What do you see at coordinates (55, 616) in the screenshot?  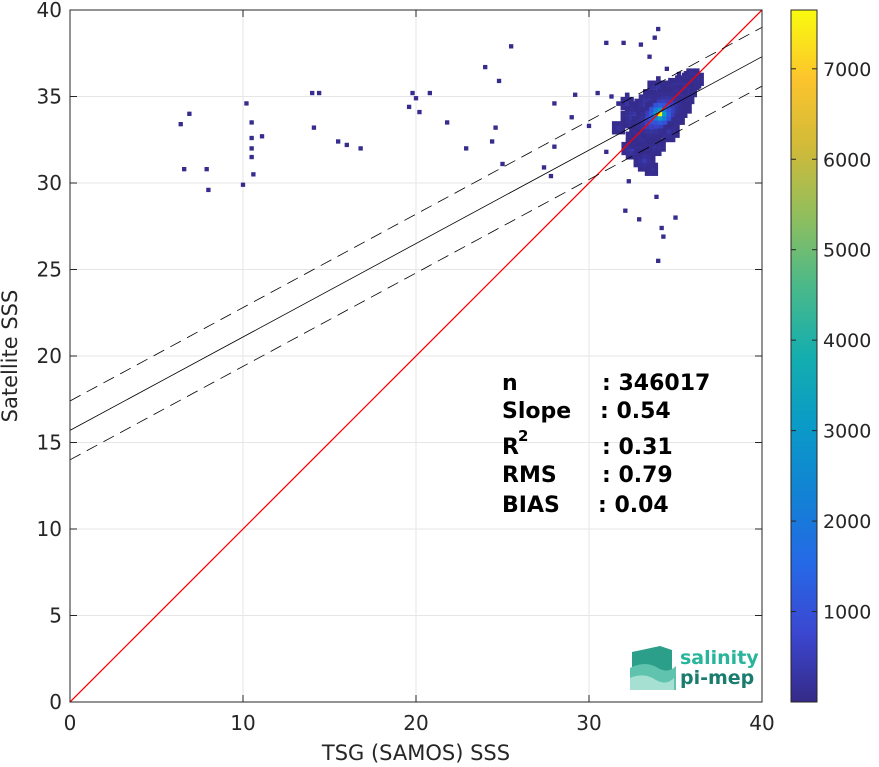 I see `y-tick-label: 5` at bounding box center [55, 616].